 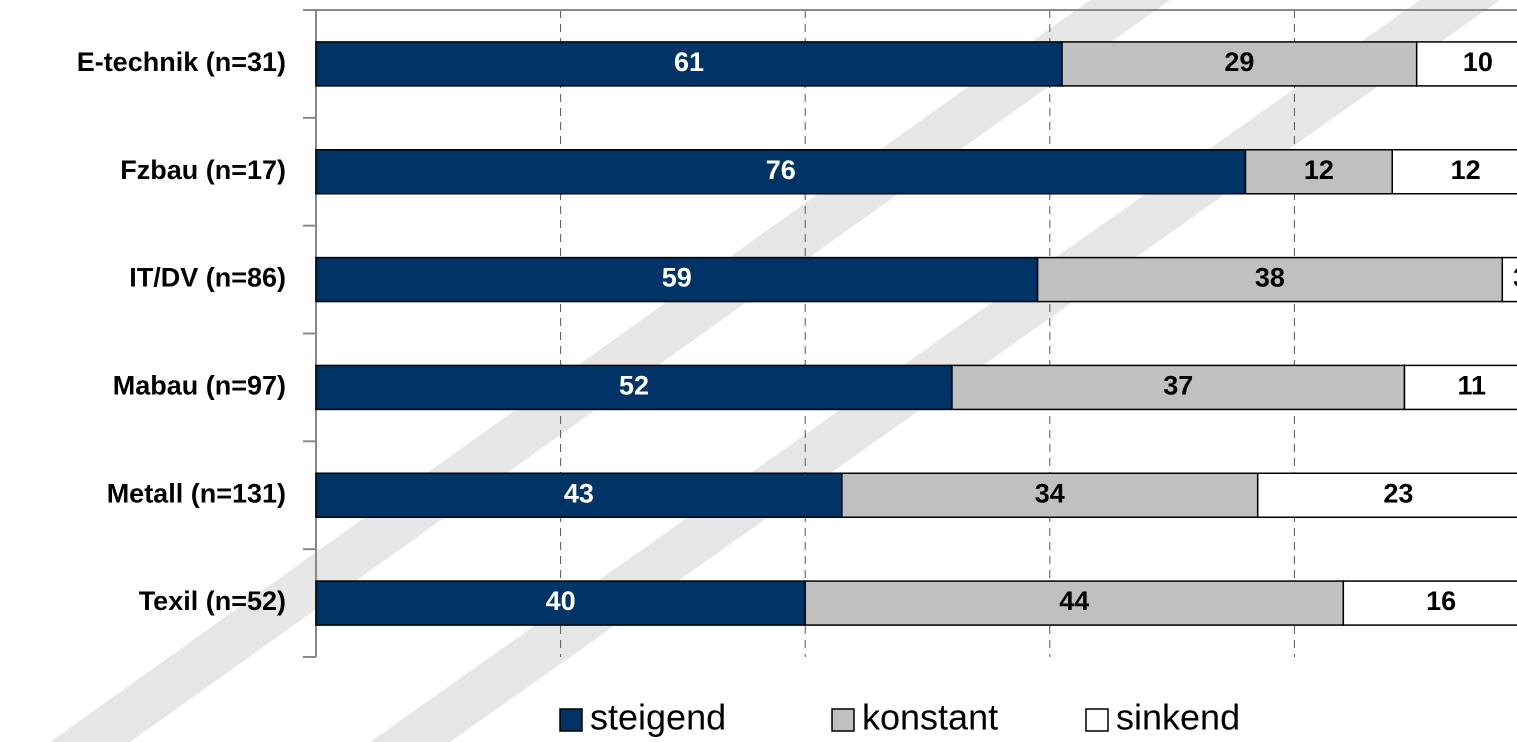 What do you see at coordinates (1050, 493) in the screenshot?
I see `value-label: 34` at bounding box center [1050, 493].